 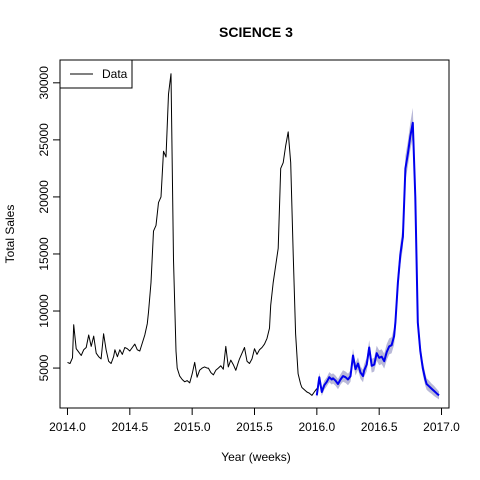 I want to click on x-tick-label: 2016.5, so click(x=379, y=427).